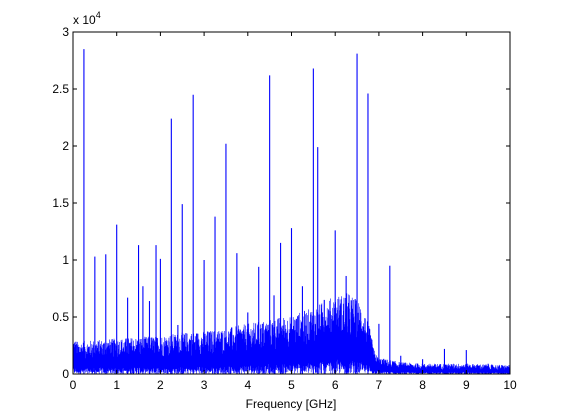 This screenshot has height=420, width=561. What do you see at coordinates (204, 385) in the screenshot?
I see `x-tick-label: 3` at bounding box center [204, 385].